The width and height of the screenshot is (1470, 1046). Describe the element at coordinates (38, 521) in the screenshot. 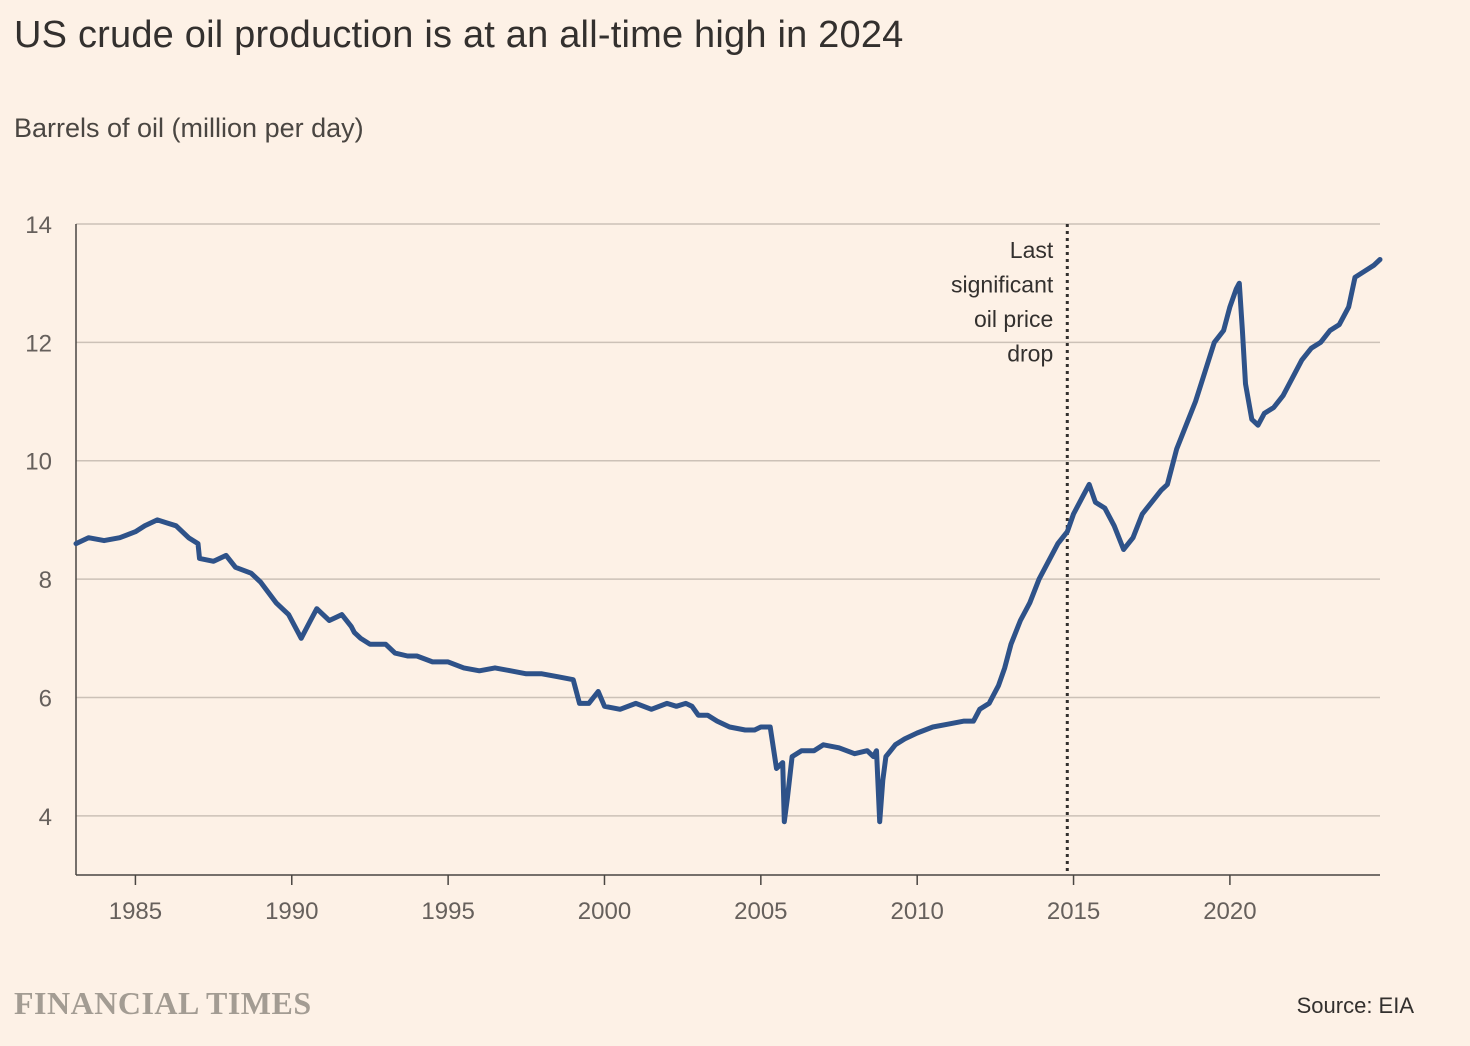

I see `y-axis-ticks: 4 6 8 10 12 14` at that location.